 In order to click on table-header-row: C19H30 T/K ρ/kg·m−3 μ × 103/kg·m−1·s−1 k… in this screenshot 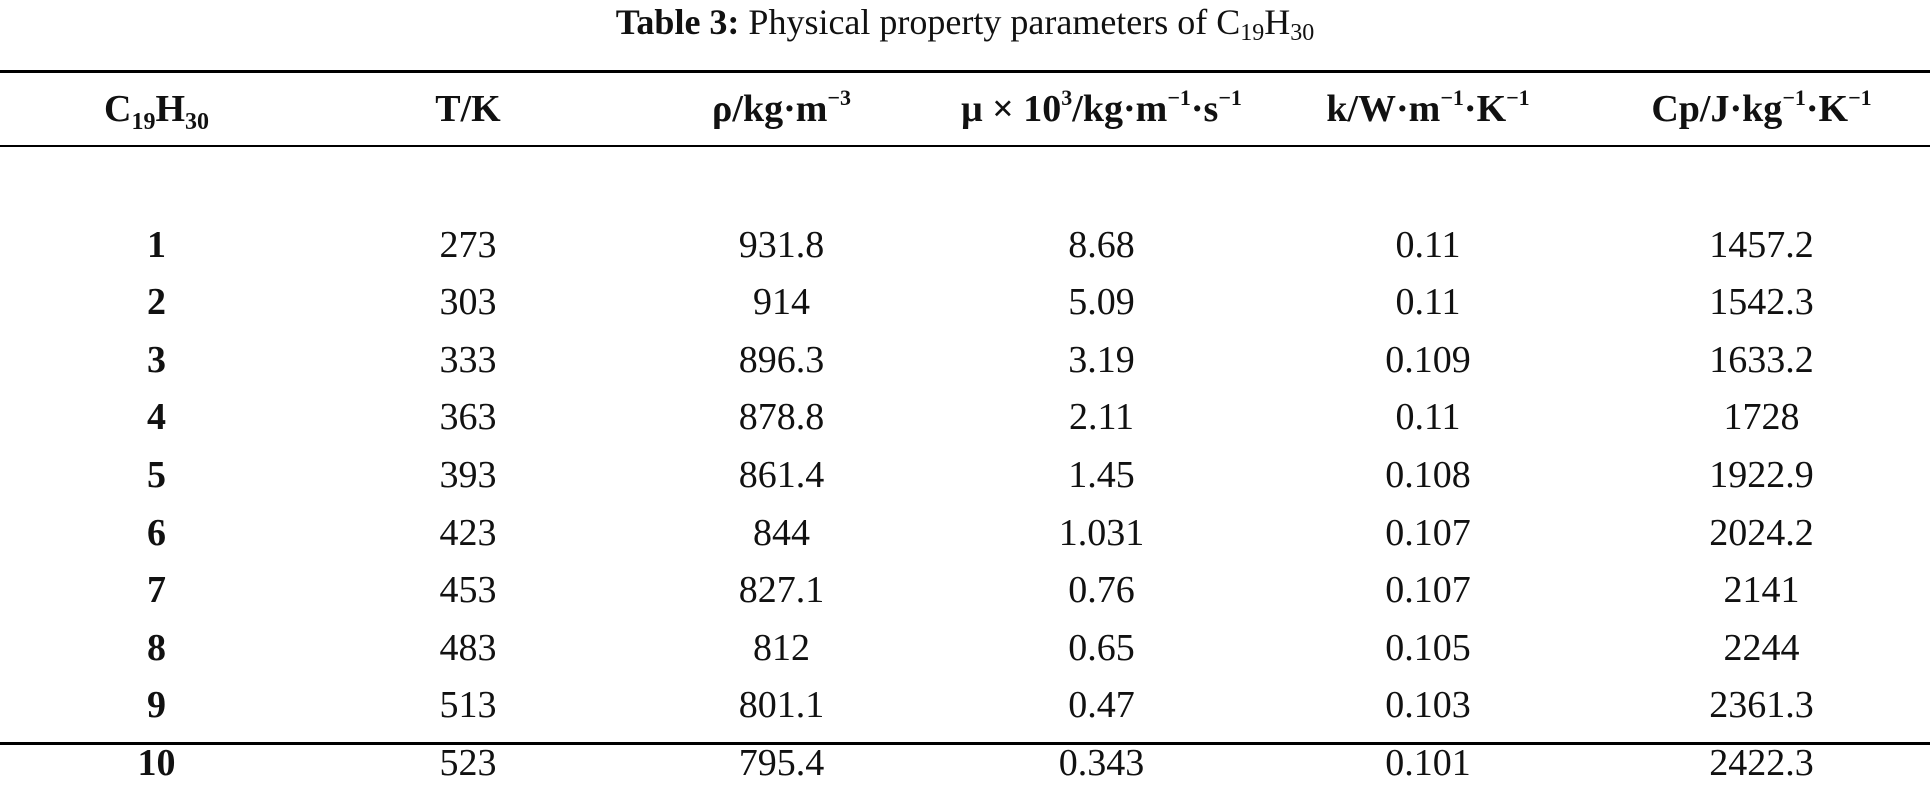, I will do `click(965, 109)`.